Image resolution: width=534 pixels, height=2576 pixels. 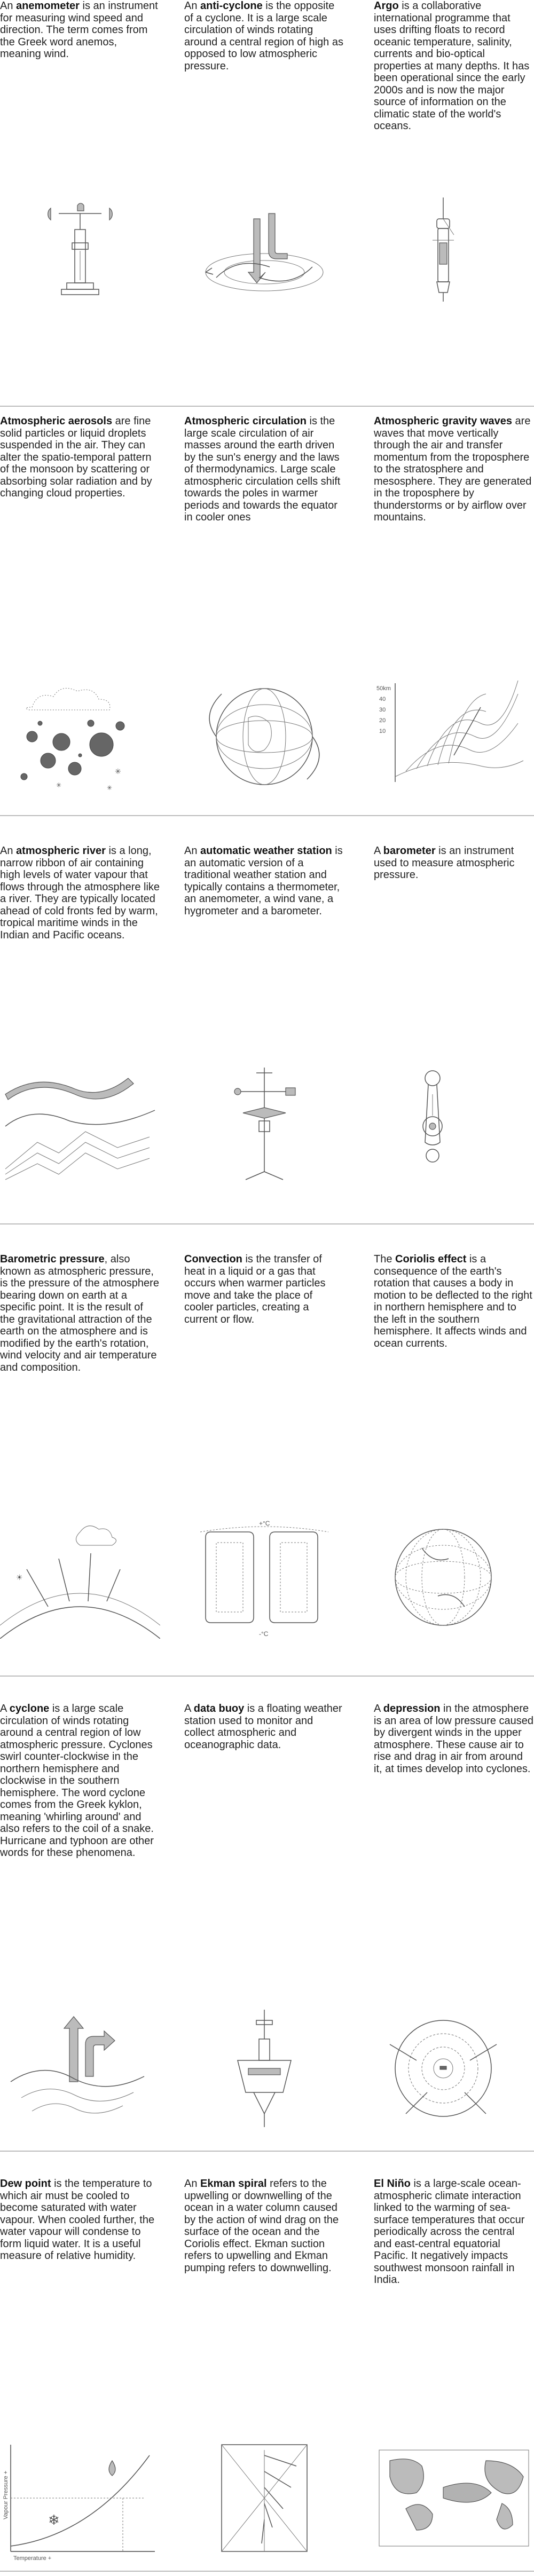 I want to click on atmospheric-river-icon, so click(x=80, y=1123).